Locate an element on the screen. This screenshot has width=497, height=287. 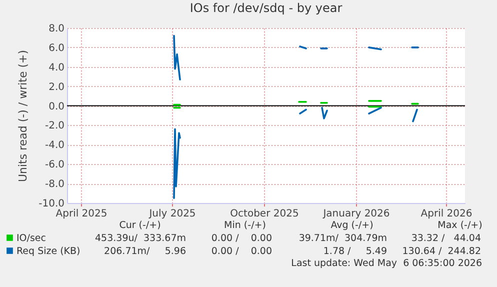
text: 1.78 / 5.49 is located at coordinates (355, 252).